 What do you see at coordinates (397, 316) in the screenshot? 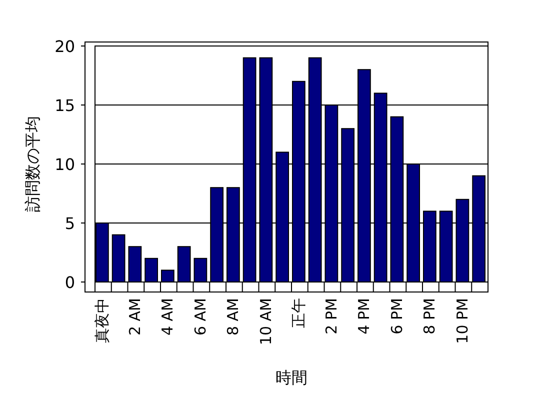
I see `x-tick-label: 6 PM` at bounding box center [397, 316].